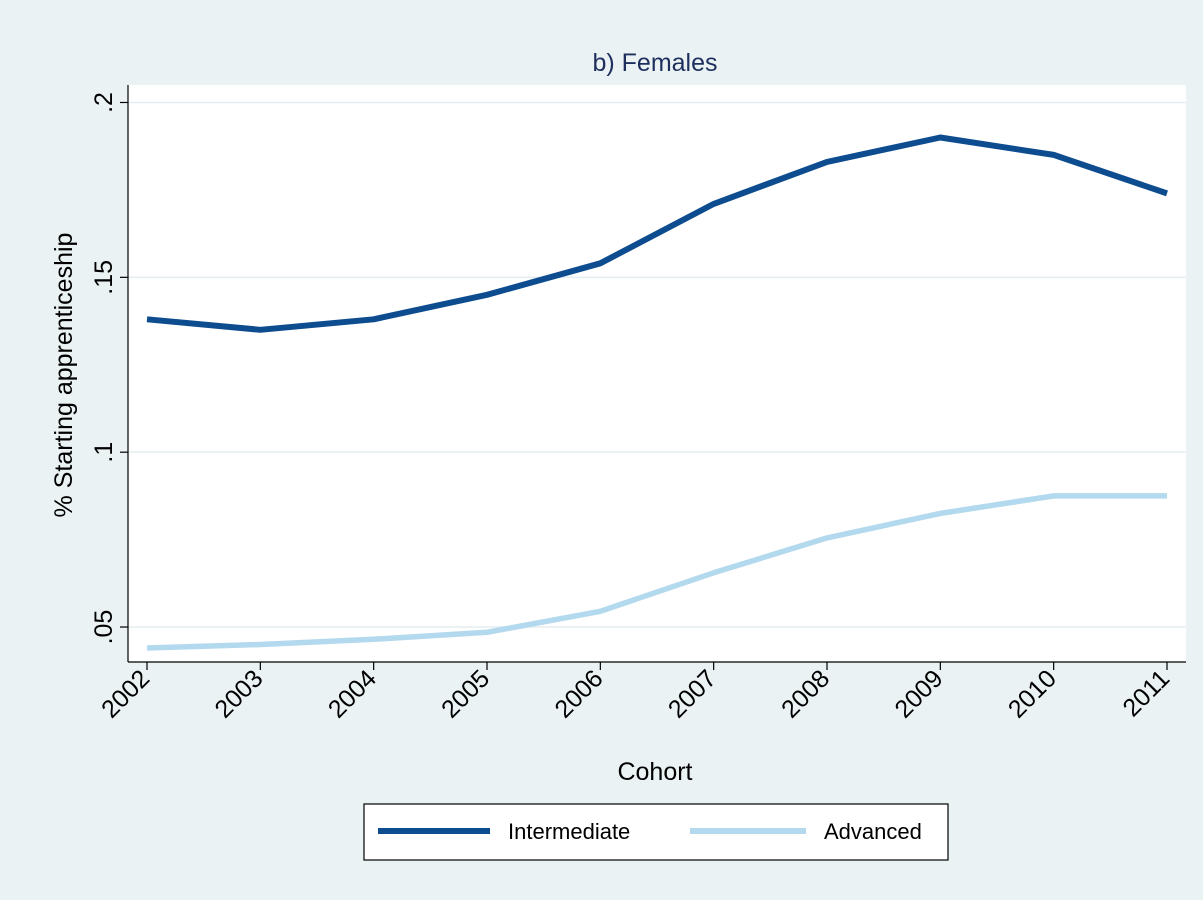  I want to click on x-tick-label: 2004, so click(352, 693).